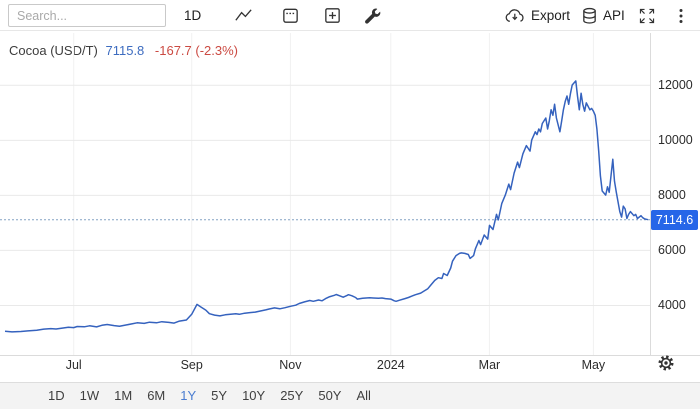 The height and width of the screenshot is (409, 700). What do you see at coordinates (219, 395) in the screenshot?
I see `range-item-5y: 5Y` at bounding box center [219, 395].